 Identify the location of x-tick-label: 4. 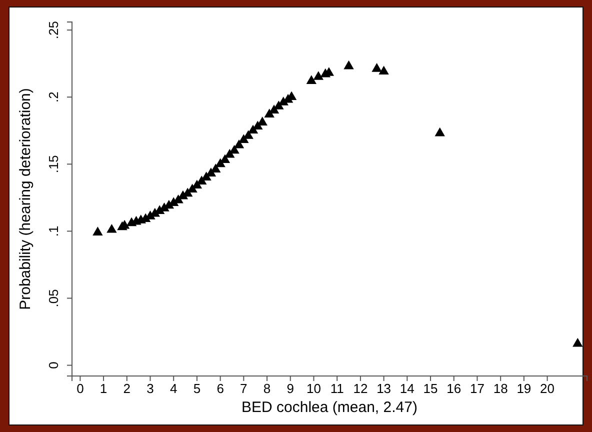
(174, 388).